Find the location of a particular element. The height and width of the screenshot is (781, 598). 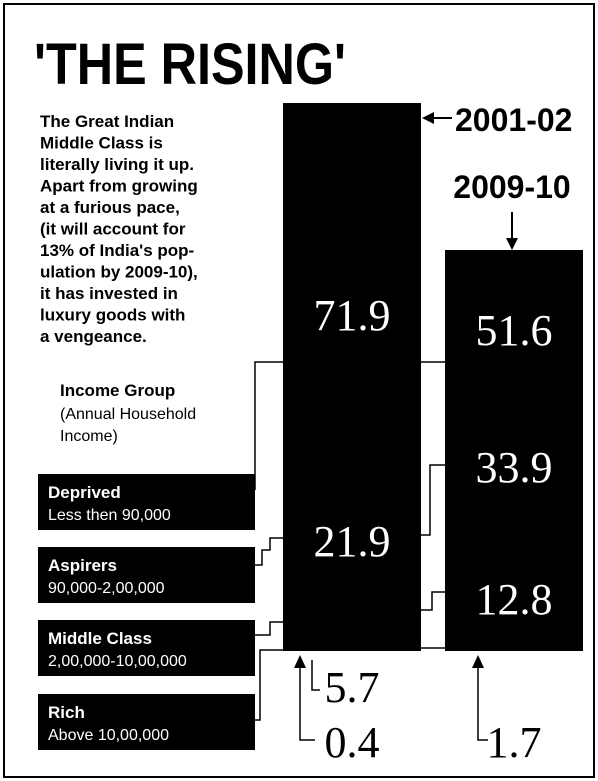

value-label: 21.9 is located at coordinates (352, 541).